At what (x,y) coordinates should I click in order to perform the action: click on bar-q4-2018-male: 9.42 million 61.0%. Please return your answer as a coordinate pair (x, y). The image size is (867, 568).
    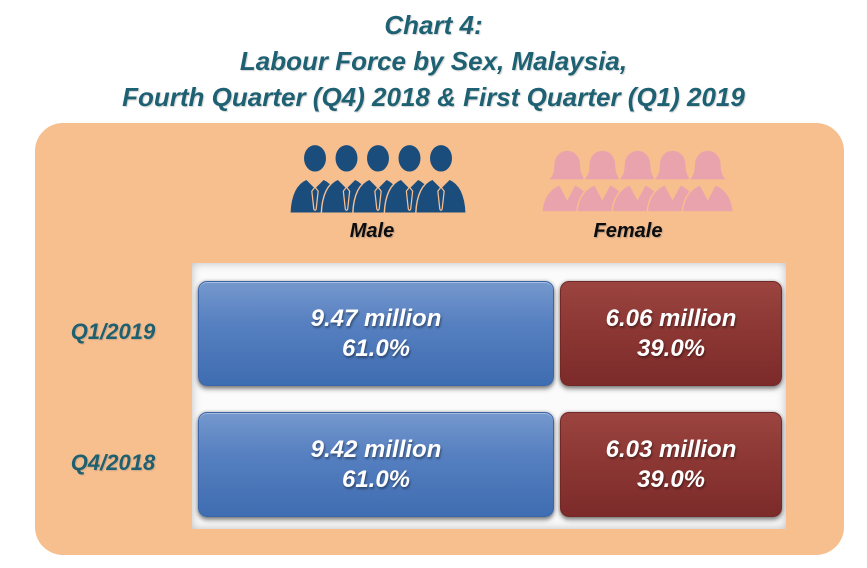
    Looking at the image, I should click on (376, 464).